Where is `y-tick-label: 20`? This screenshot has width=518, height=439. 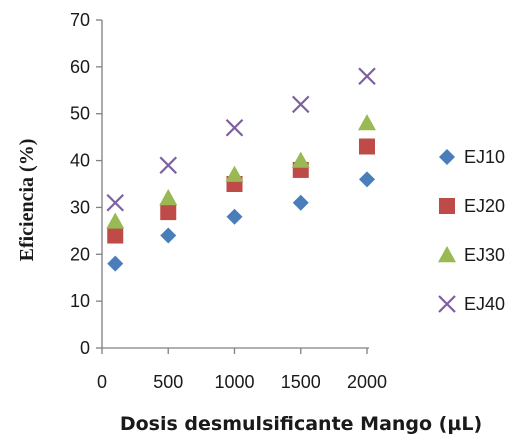
y-tick-label: 20 is located at coordinates (80, 254).